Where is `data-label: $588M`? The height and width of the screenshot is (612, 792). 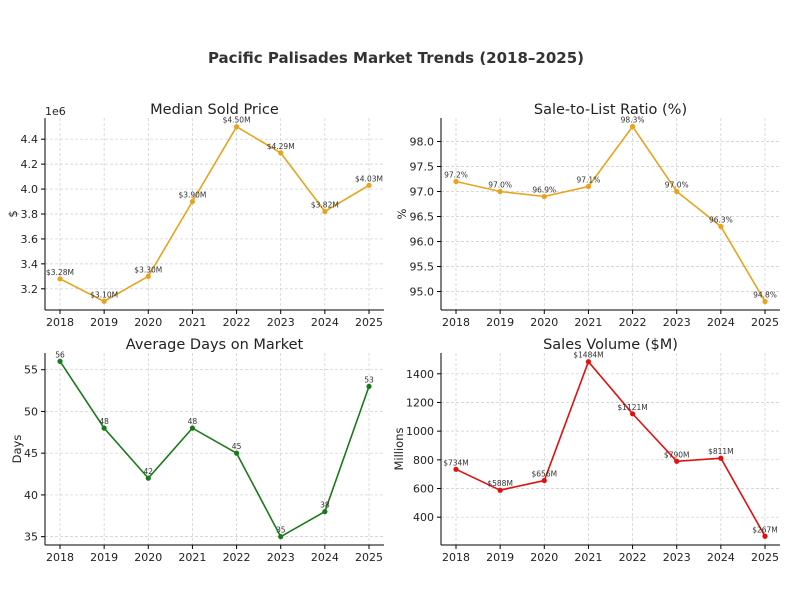
data-label: $588M is located at coordinates (500, 483).